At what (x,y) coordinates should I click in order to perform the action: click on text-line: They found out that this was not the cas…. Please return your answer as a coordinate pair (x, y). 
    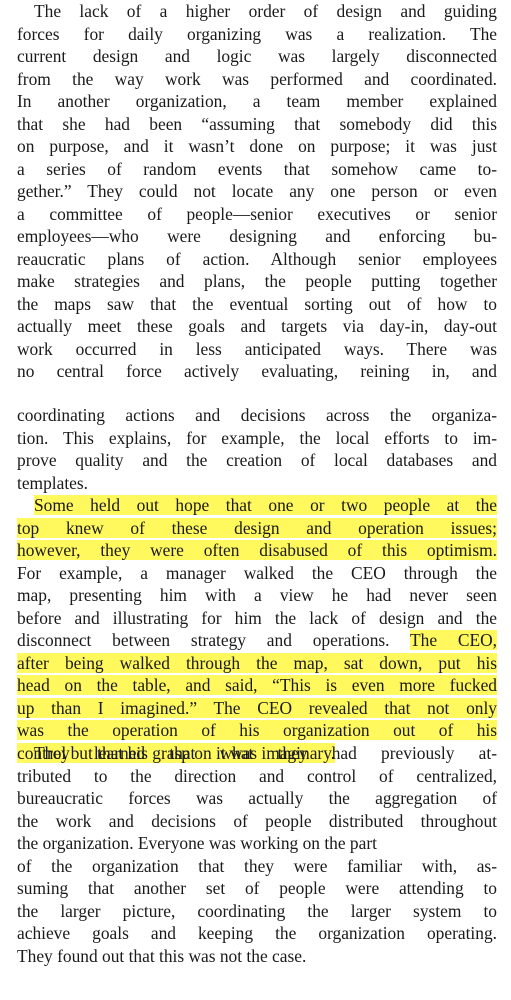
    Looking at the image, I should click on (257, 956).